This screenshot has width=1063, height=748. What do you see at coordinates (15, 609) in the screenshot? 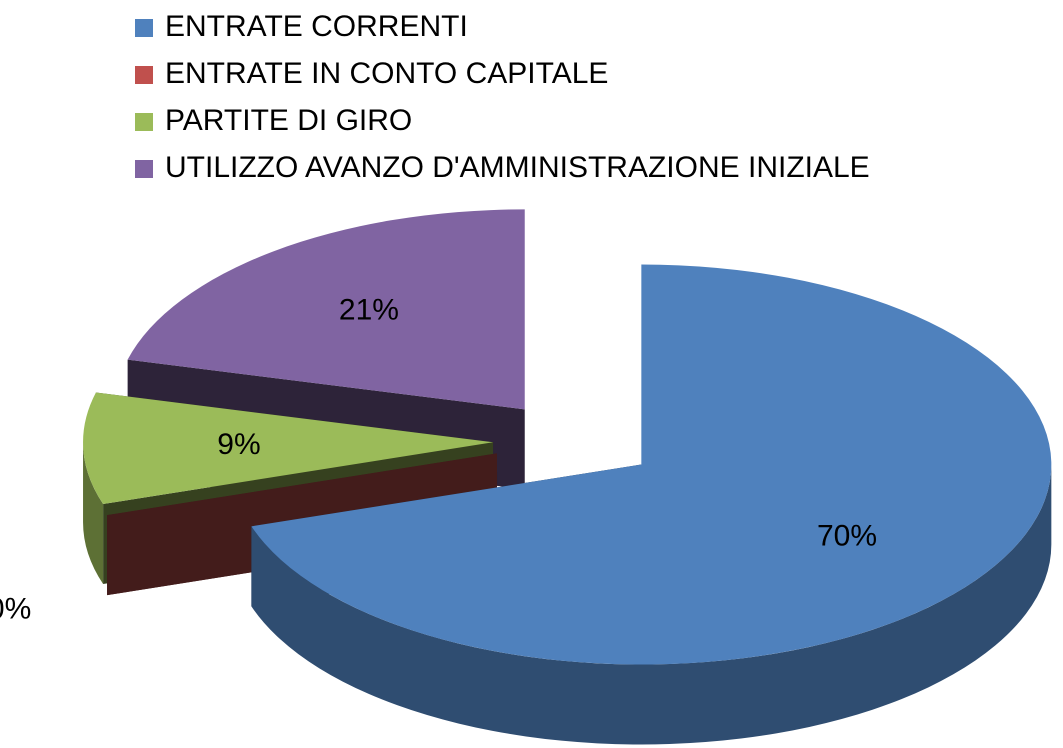
I see `data-label: 0%` at bounding box center [15, 609].